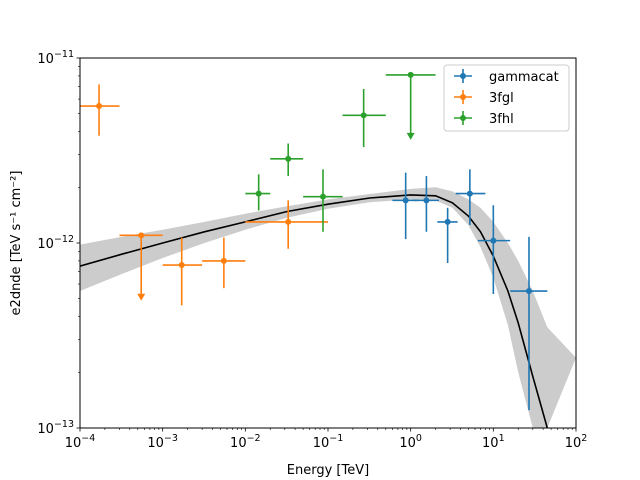 The height and width of the screenshot is (480, 640). I want to click on x-tick-label-exponent: −1, so click(336, 438).